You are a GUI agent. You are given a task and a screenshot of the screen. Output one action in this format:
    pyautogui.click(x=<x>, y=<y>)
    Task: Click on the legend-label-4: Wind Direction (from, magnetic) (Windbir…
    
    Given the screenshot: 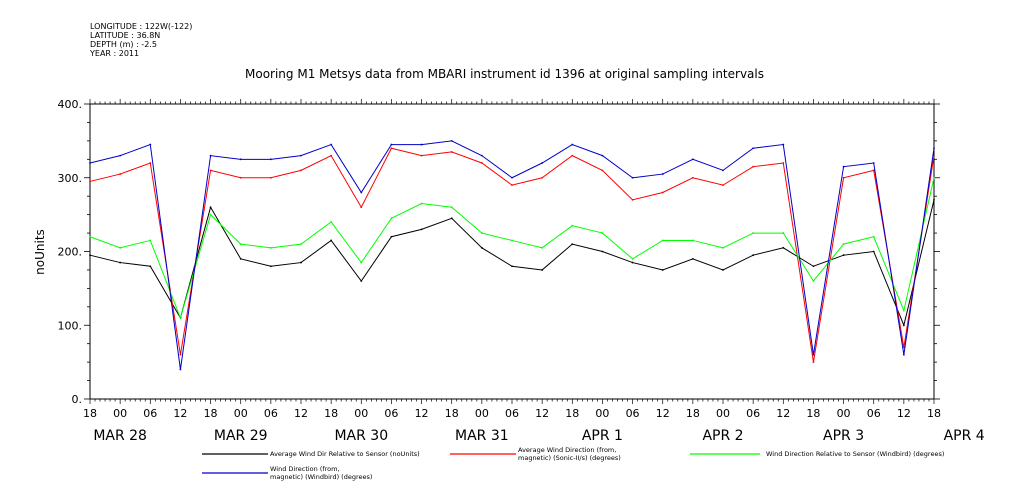 What is the action you would take?
    pyautogui.click(x=321, y=473)
    